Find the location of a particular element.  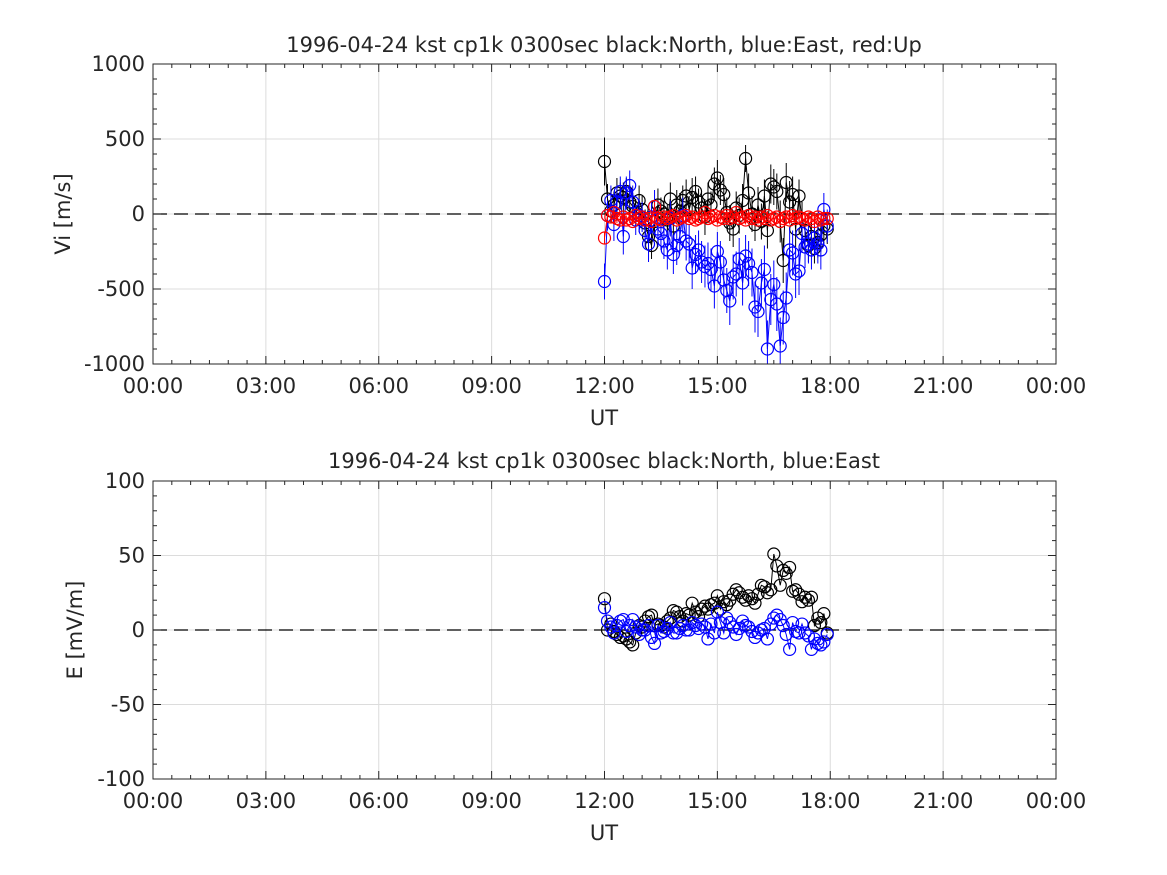

velocity-data-marks is located at coordinates (715, 250).